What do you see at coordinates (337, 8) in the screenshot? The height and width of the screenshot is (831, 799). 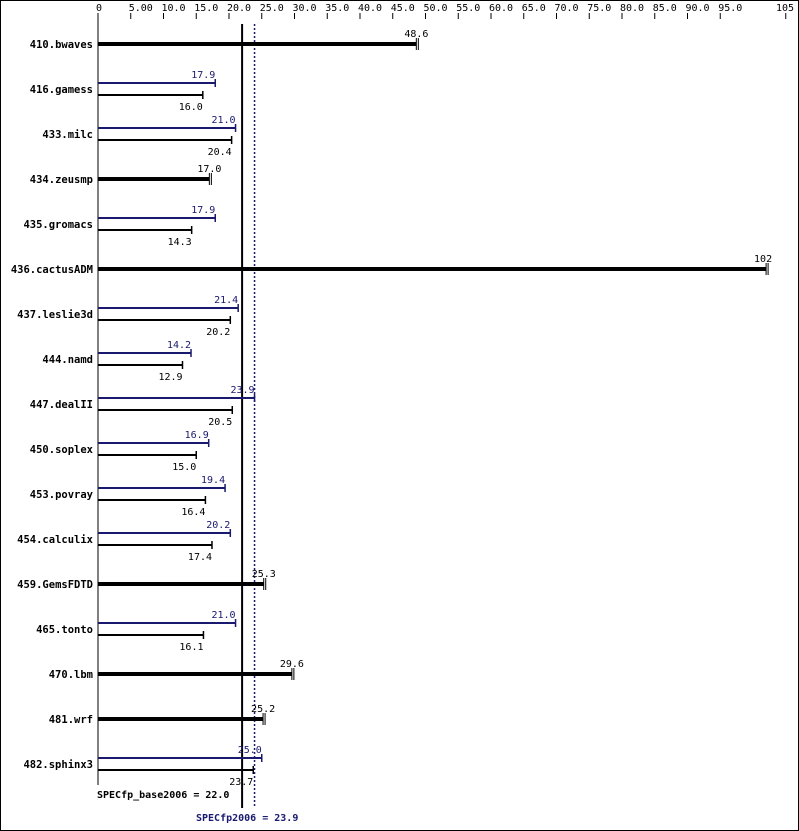 I see `axis-tick-label: 35.0` at bounding box center [337, 8].